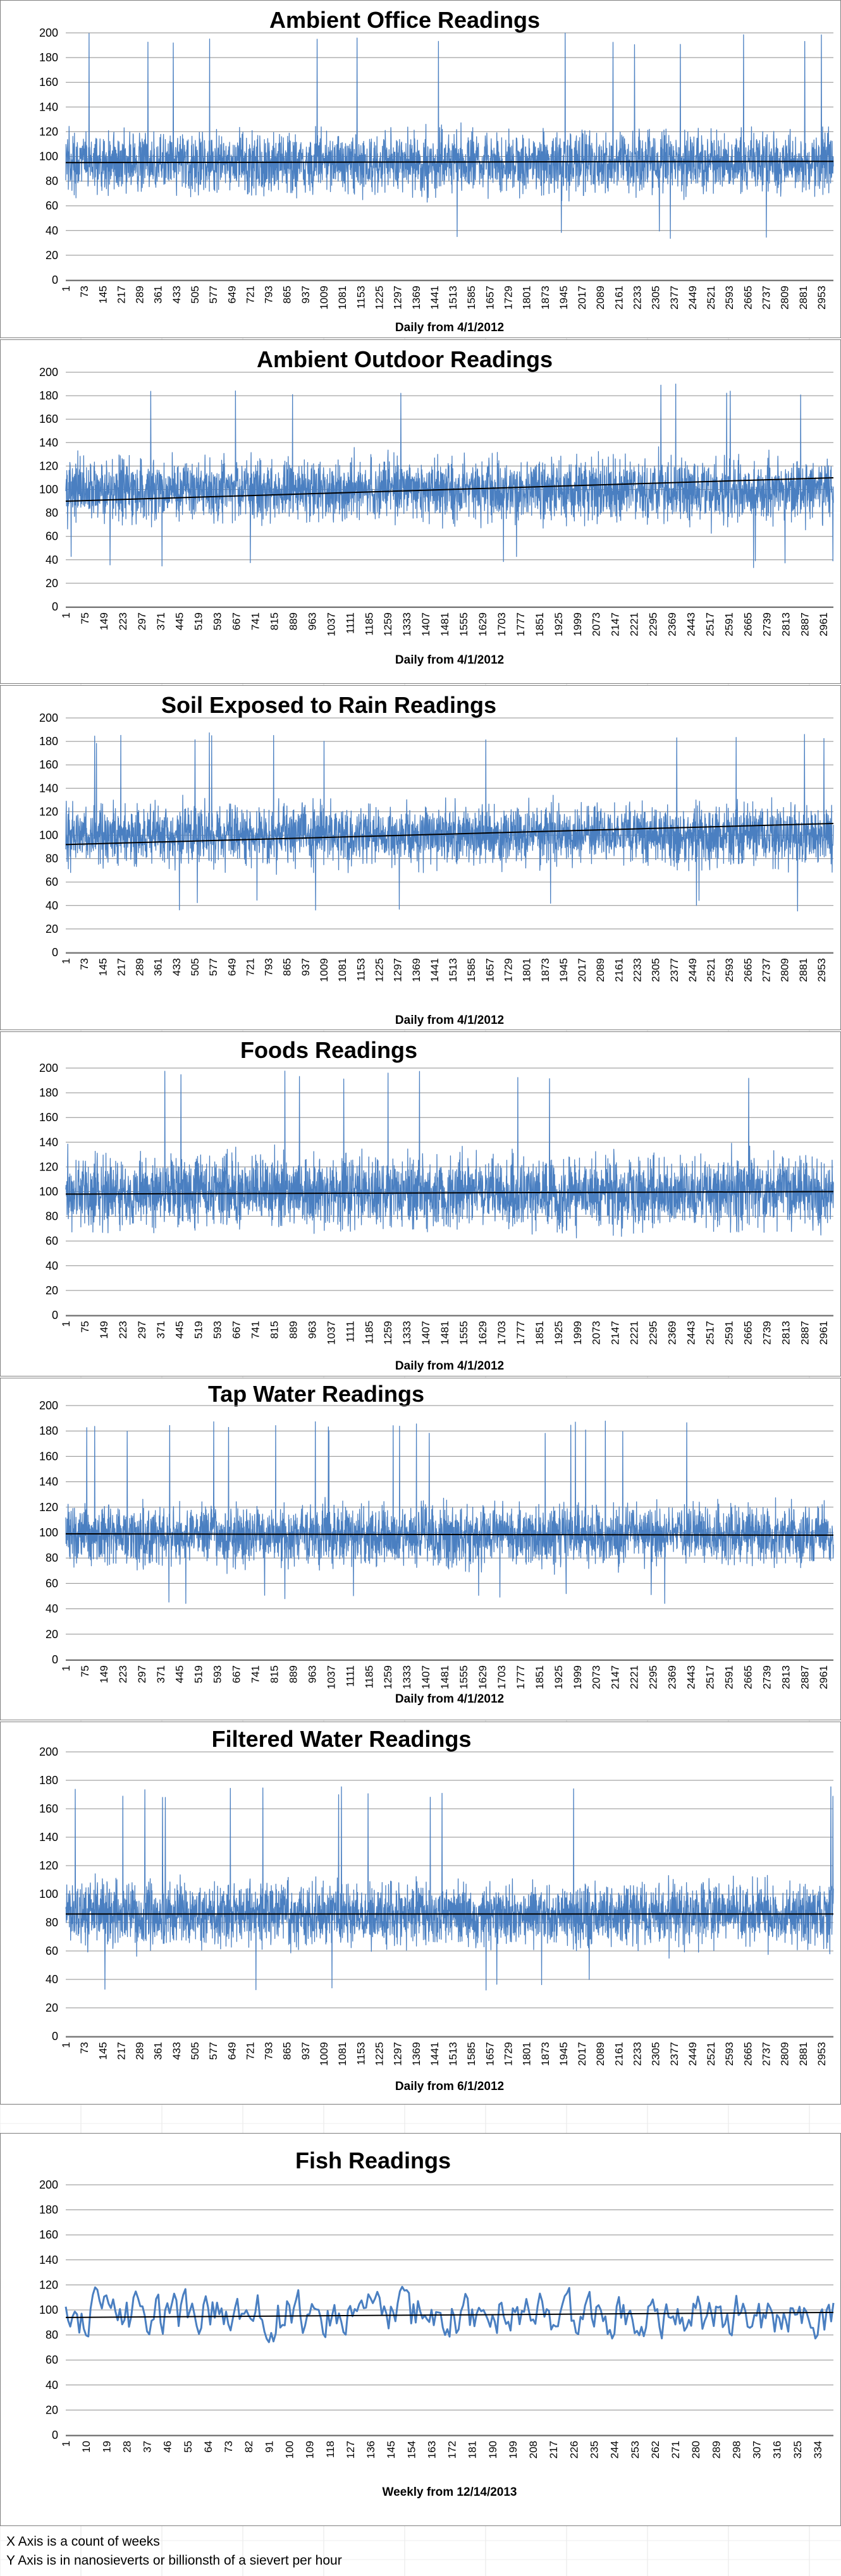 The height and width of the screenshot is (2576, 841). Describe the element at coordinates (342, 298) in the screenshot. I see `x-tick-label: 1081` at that location.